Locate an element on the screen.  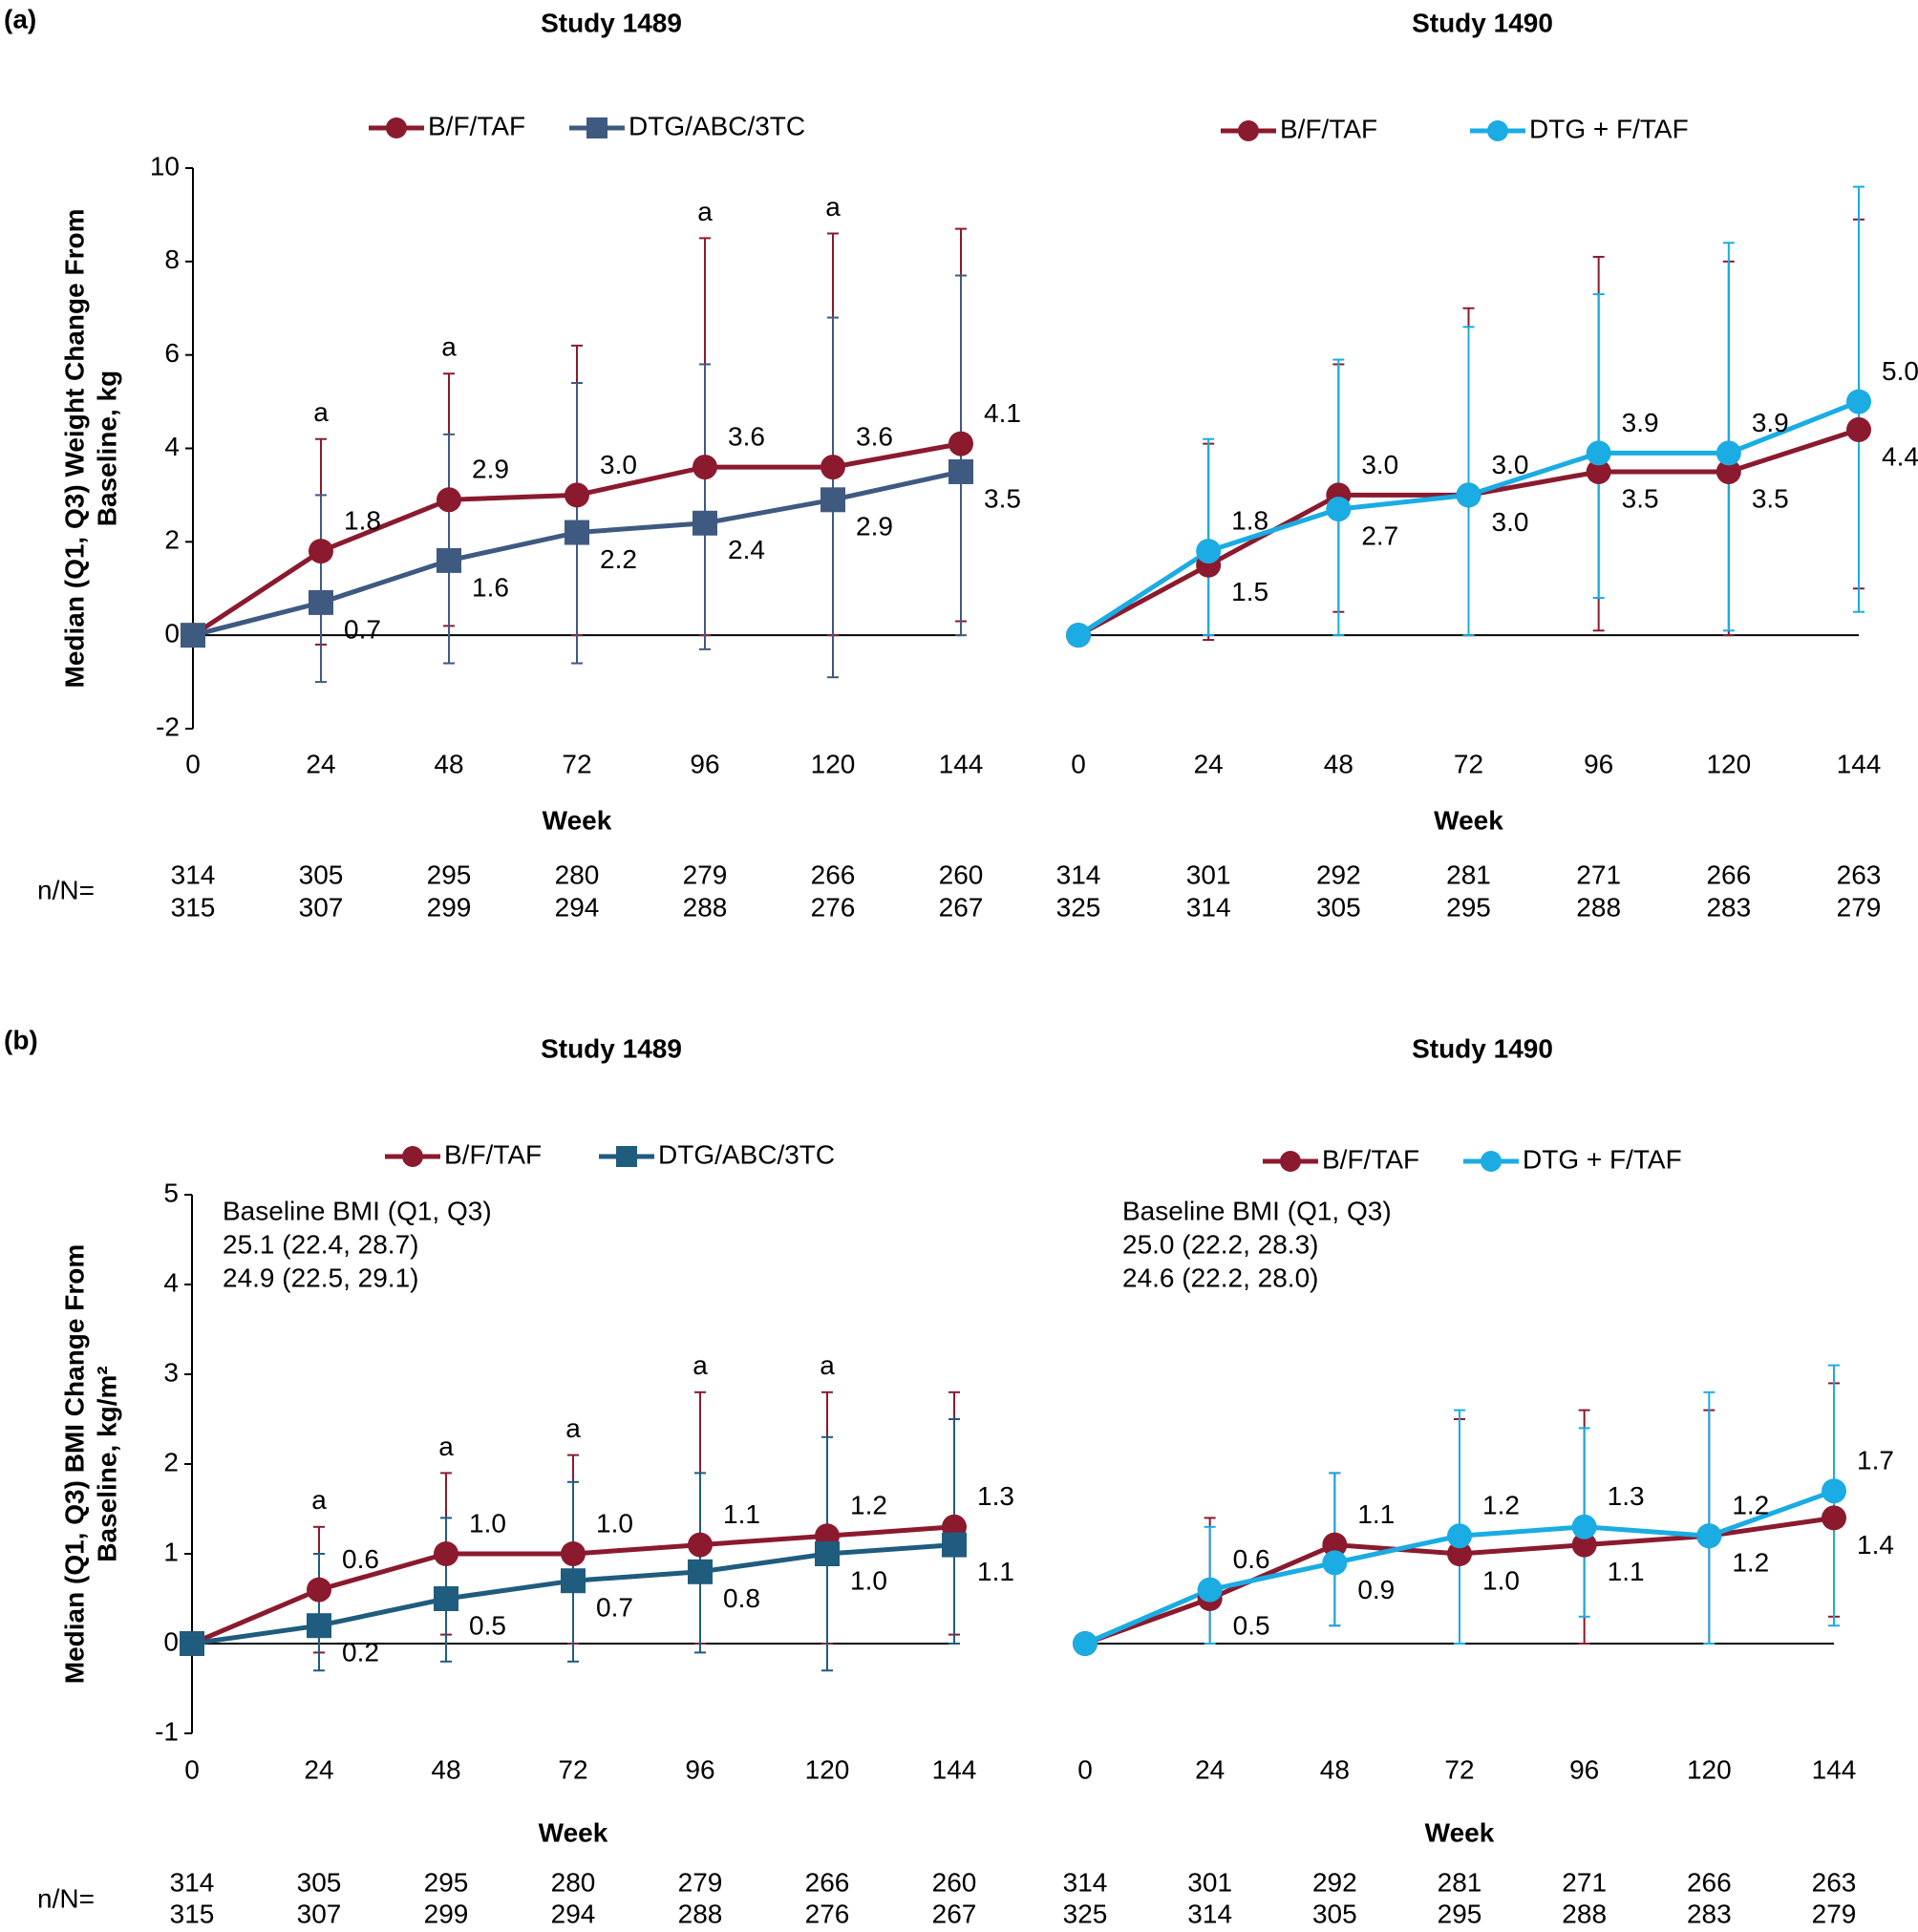
value-label: 1.4 is located at coordinates (1876, 1545).